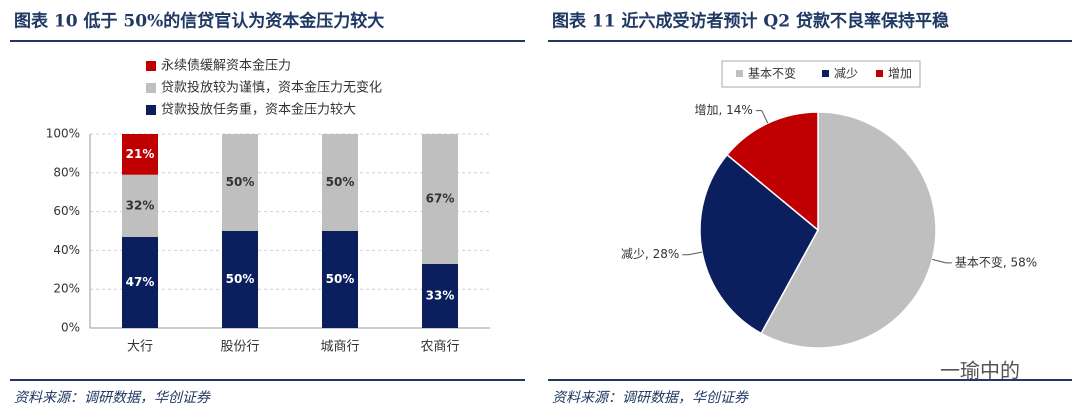  I want to click on data-label: 减少, 28%, so click(650, 254).